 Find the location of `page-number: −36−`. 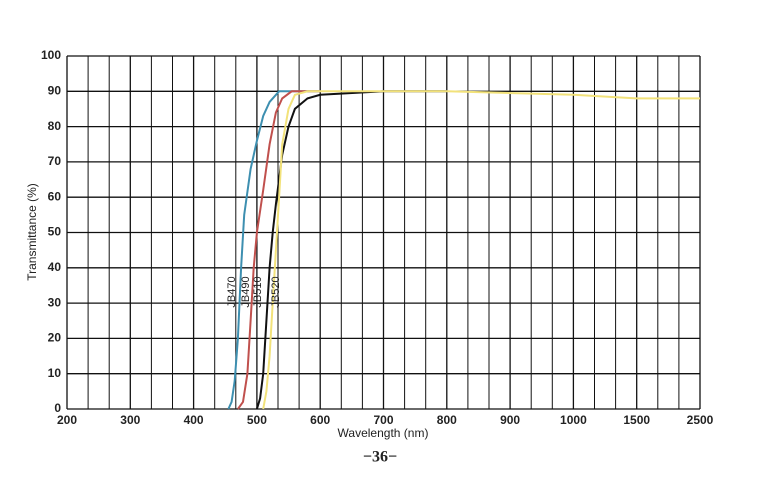

page-number: −36− is located at coordinates (380, 457).